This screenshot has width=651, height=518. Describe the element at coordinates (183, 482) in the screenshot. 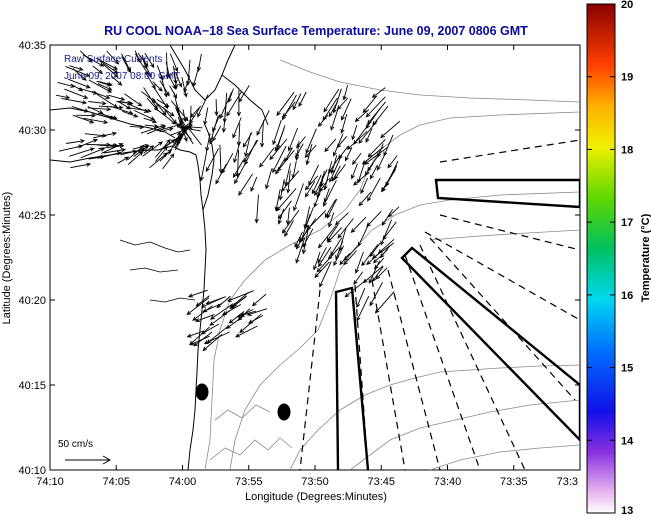

I see `x-tick-label: 74:00` at that location.